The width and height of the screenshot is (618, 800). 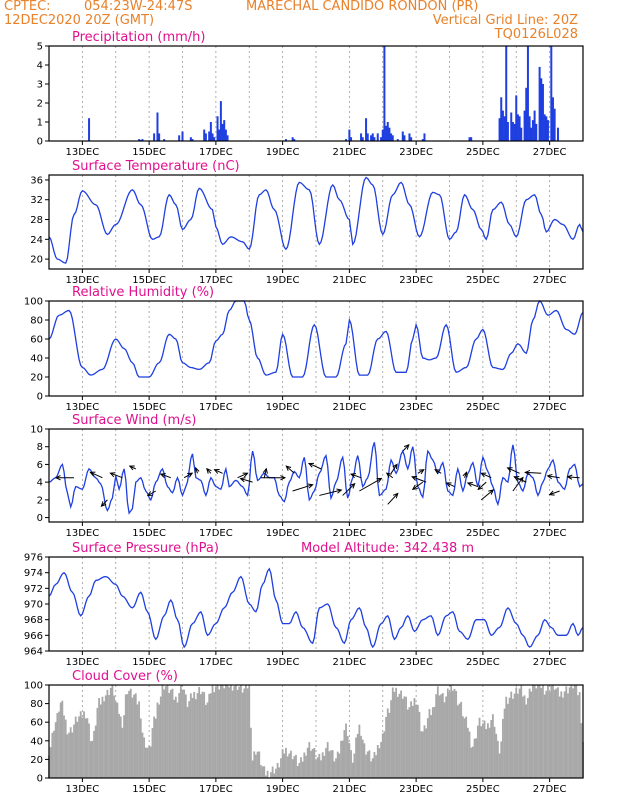 What do you see at coordinates (149, 152) in the screenshot?
I see `x-tick-label: 15DEC` at bounding box center [149, 152].